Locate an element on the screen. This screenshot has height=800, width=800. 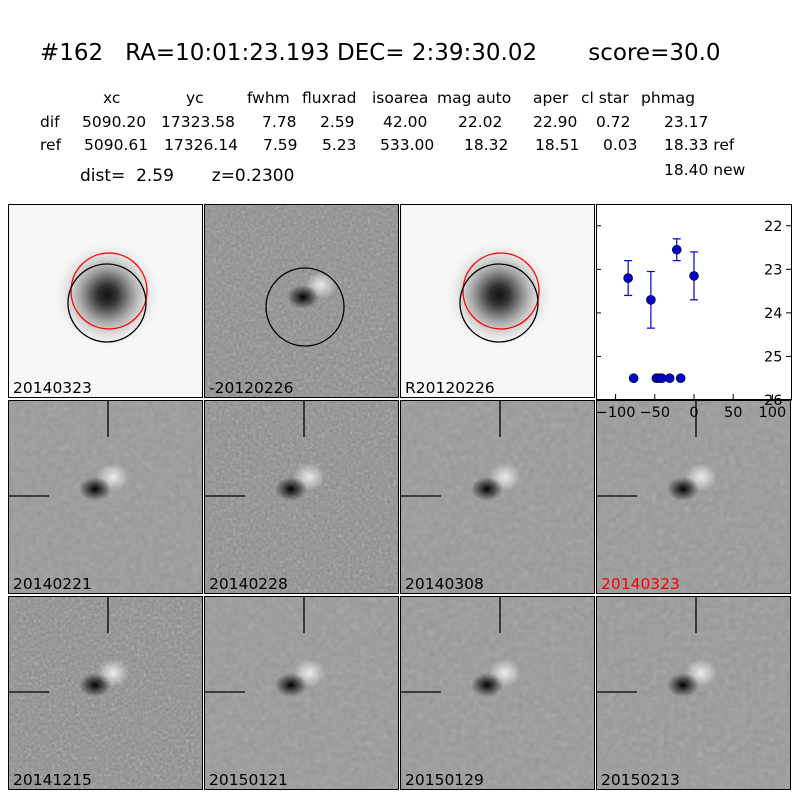
x-tick-label: −50 is located at coordinates (654, 413).